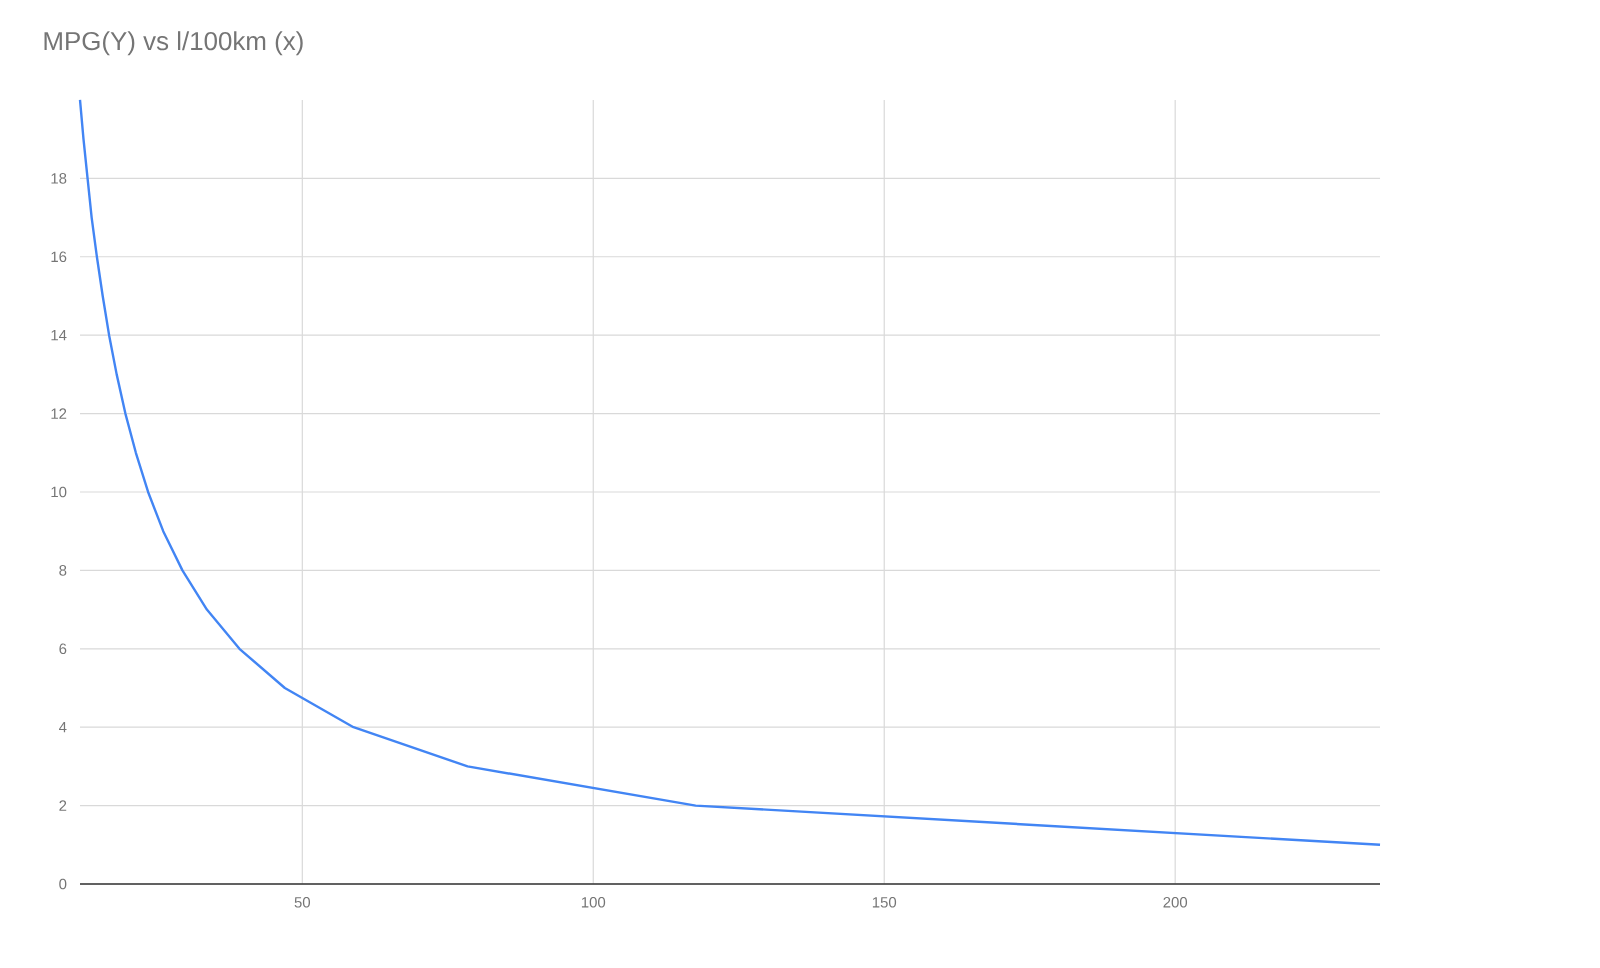 This screenshot has width=1600, height=968. What do you see at coordinates (593, 902) in the screenshot?
I see `x-tick-label: 100` at bounding box center [593, 902].